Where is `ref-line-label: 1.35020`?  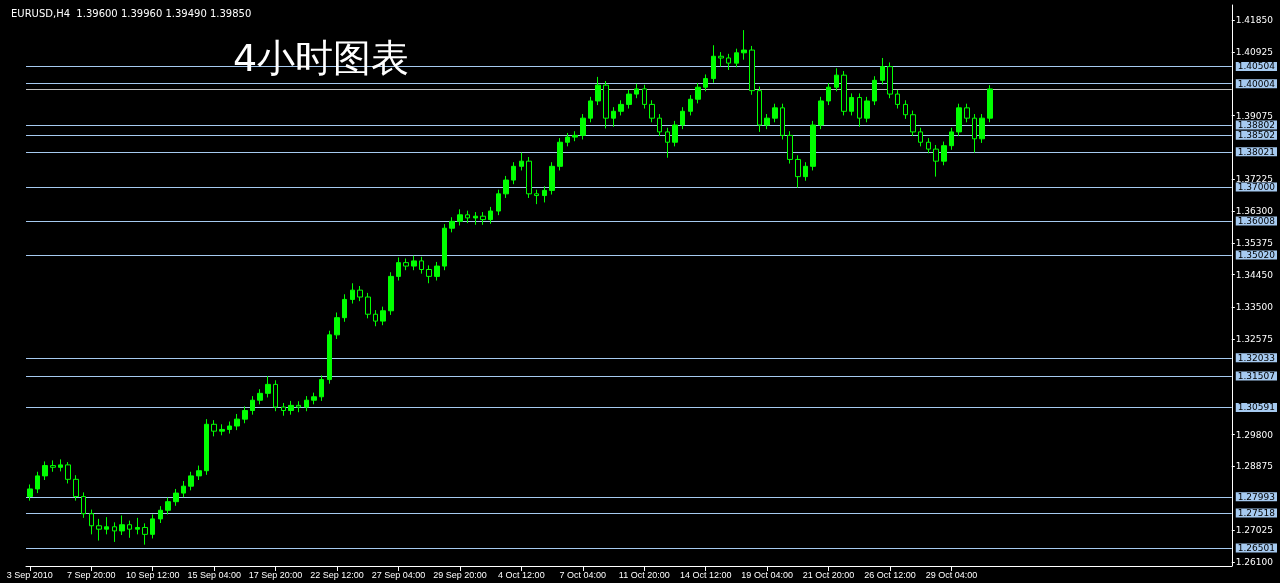
ref-line-label: 1.35020 is located at coordinates (1256, 255).